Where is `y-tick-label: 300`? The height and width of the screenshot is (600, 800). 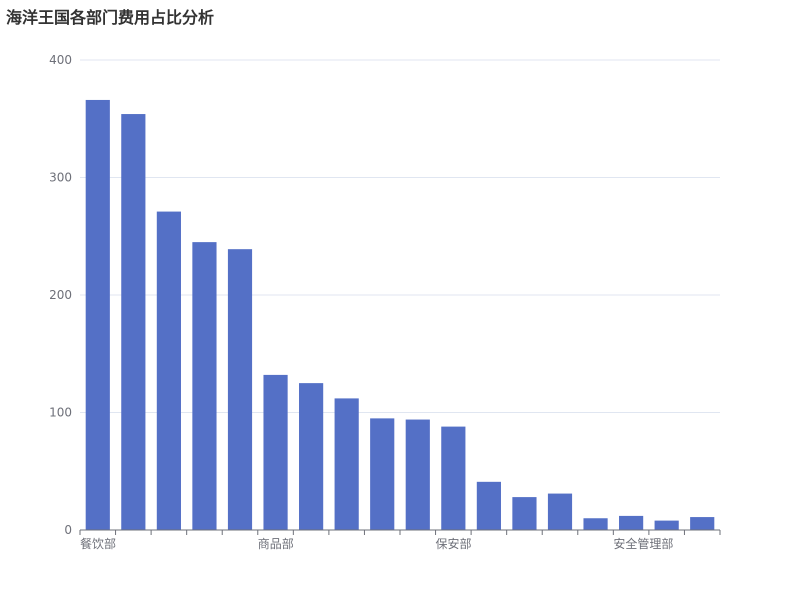 y-tick-label: 300 is located at coordinates (60, 178).